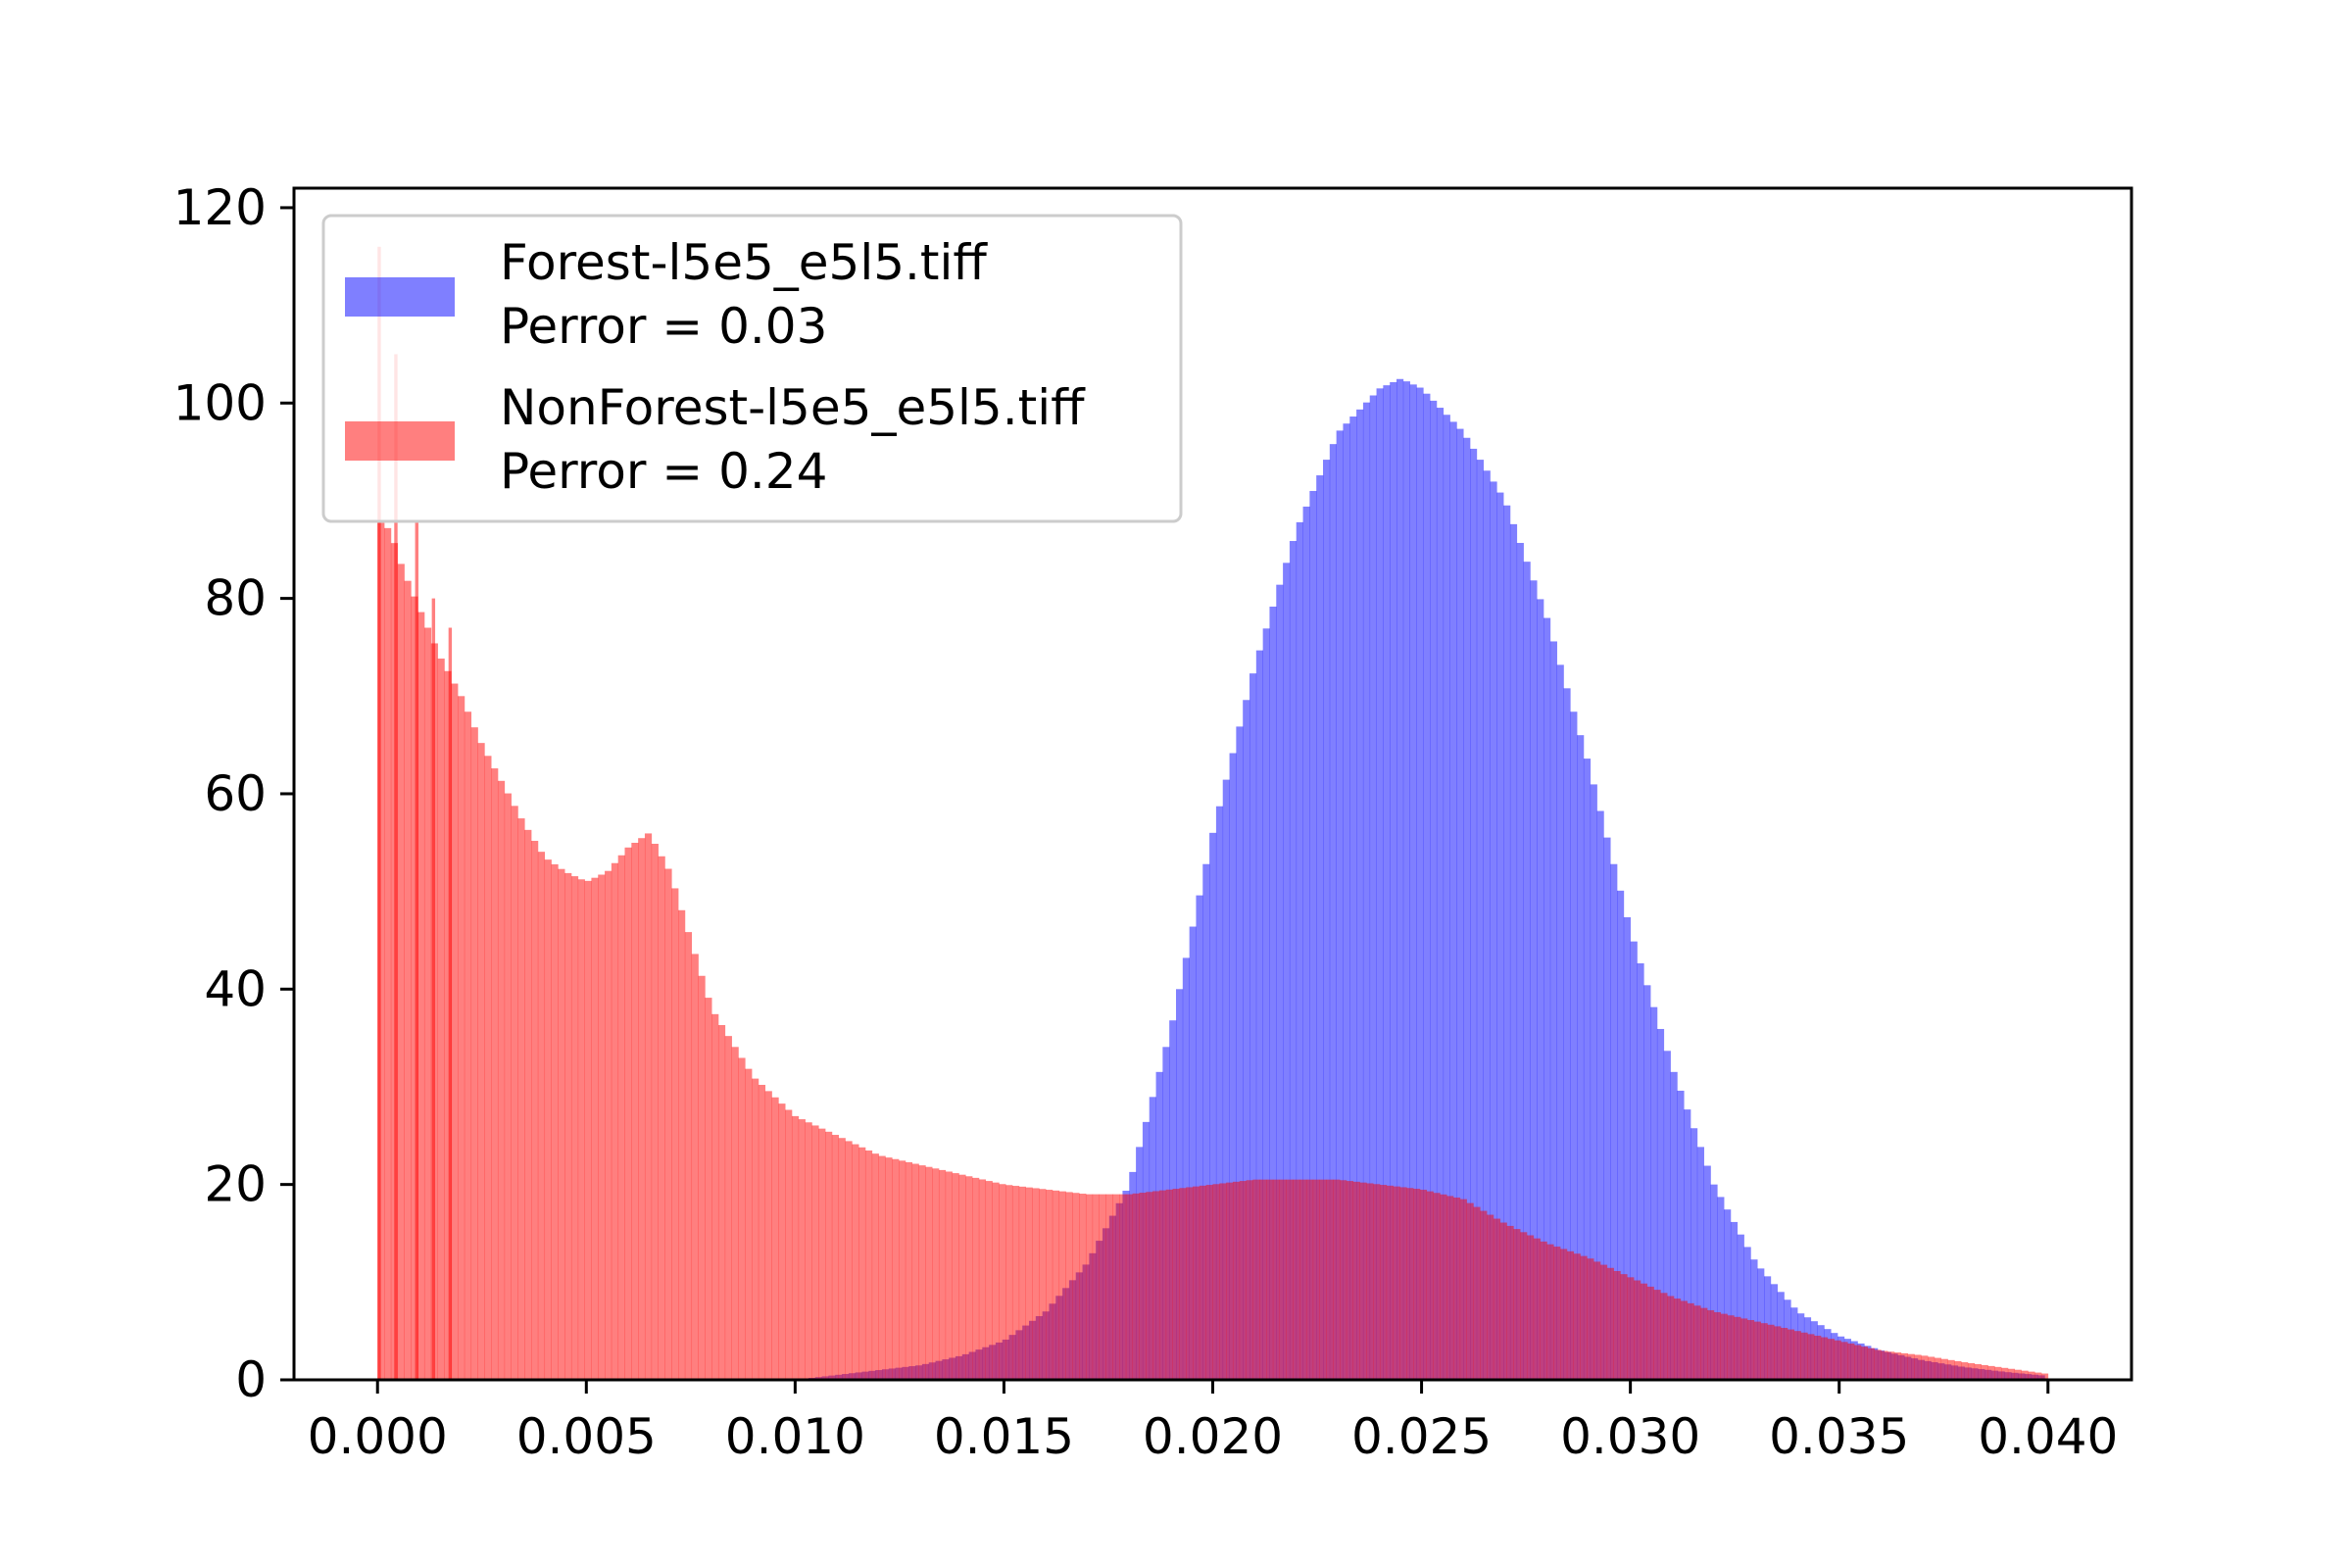 This screenshot has width=2352, height=1568. Describe the element at coordinates (220, 402) in the screenshot. I see `y-tick-label: 100` at that location.